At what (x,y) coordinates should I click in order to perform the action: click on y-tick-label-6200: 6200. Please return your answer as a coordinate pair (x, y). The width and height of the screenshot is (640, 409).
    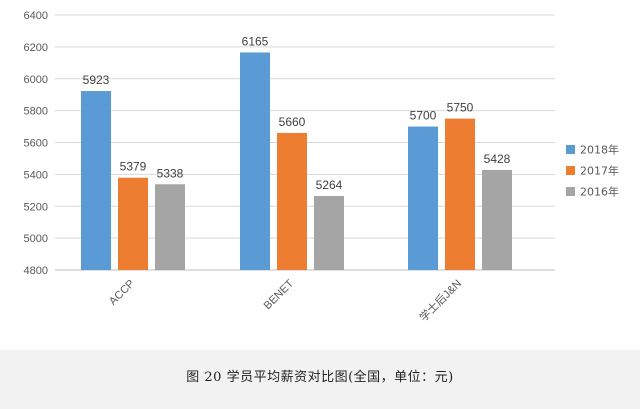
    Looking at the image, I should click on (36, 48).